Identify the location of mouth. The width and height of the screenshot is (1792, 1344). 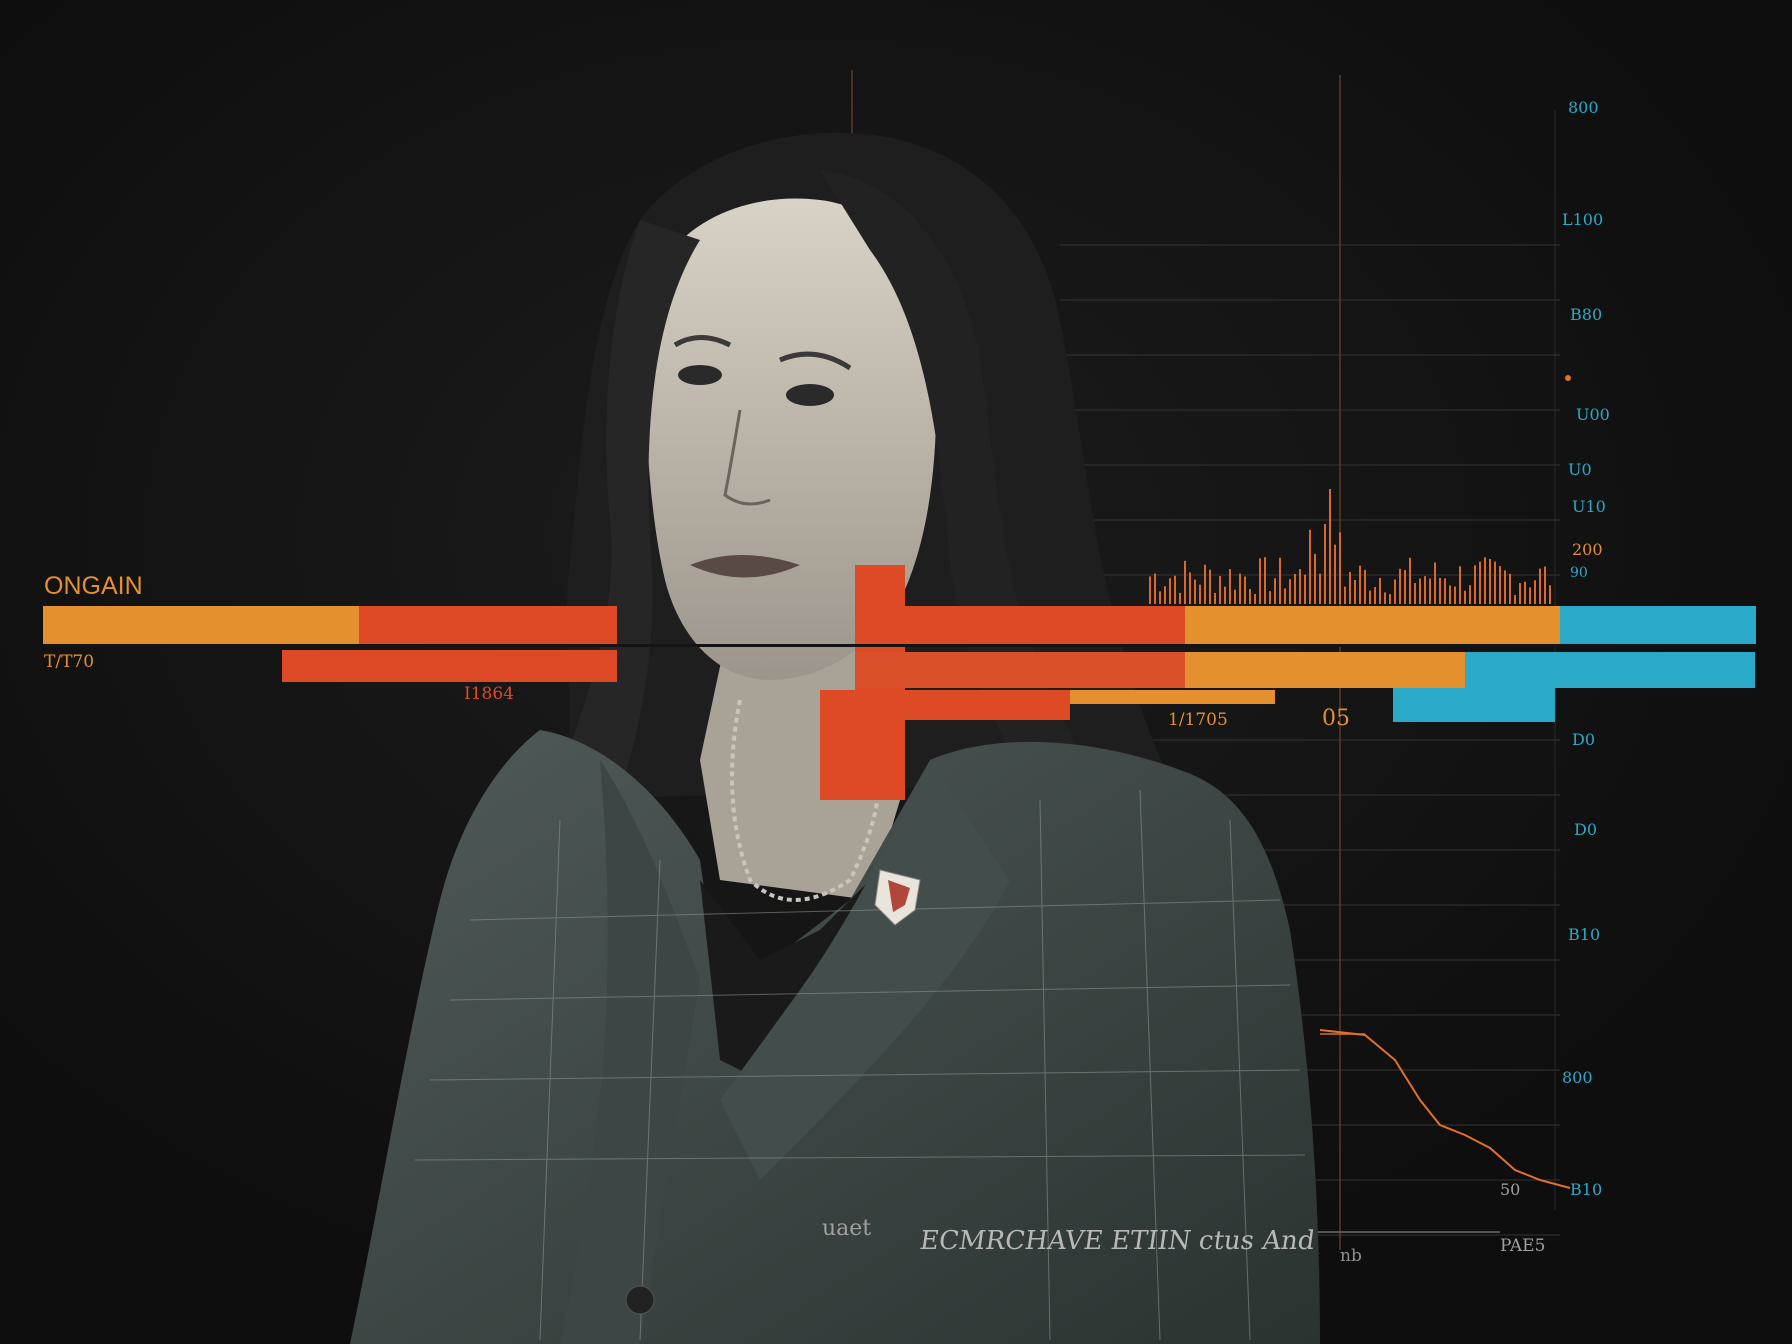
(745, 566).